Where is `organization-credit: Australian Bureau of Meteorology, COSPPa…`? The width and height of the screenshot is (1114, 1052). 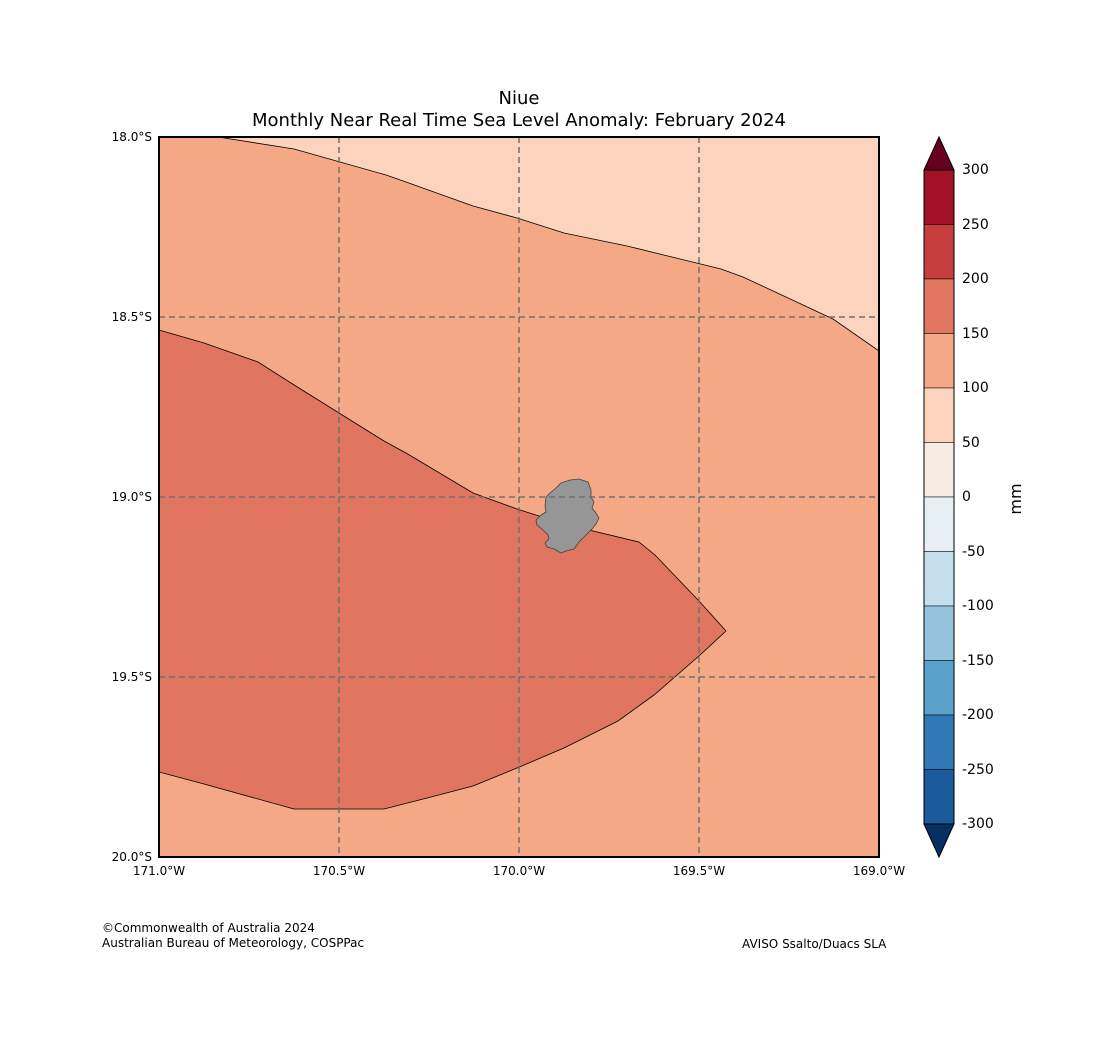 organization-credit: Australian Bureau of Meteorology, COSPPa… is located at coordinates (233, 943).